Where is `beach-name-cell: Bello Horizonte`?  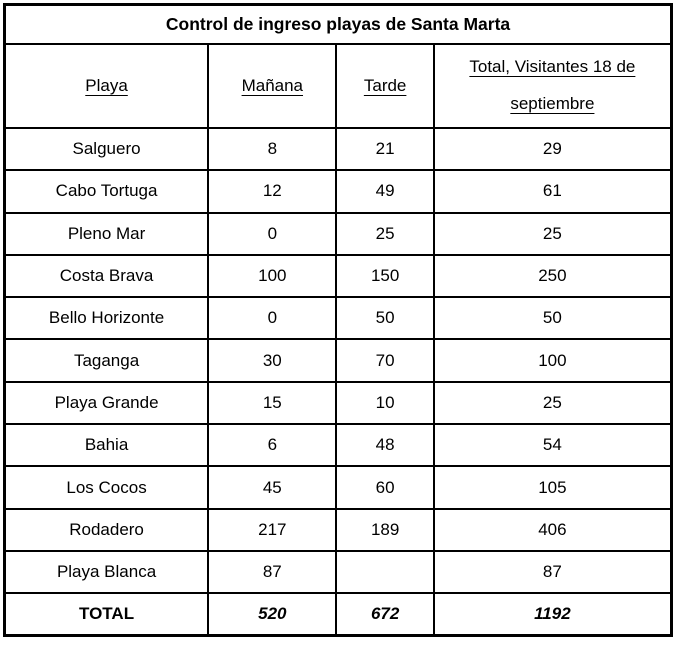
beach-name-cell: Bello Horizonte is located at coordinates (106, 318).